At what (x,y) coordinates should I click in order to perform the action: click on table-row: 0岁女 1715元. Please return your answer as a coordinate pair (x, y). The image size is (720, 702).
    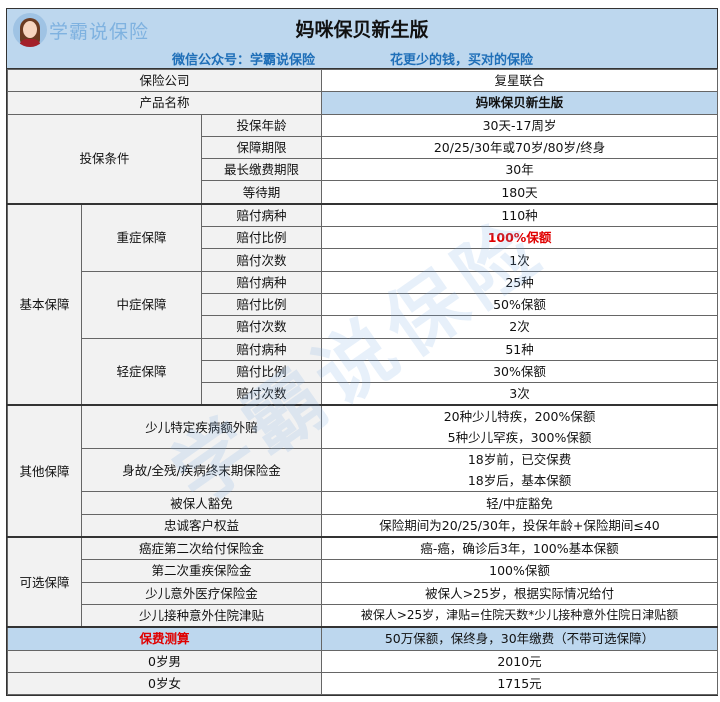
    Looking at the image, I should click on (362, 683).